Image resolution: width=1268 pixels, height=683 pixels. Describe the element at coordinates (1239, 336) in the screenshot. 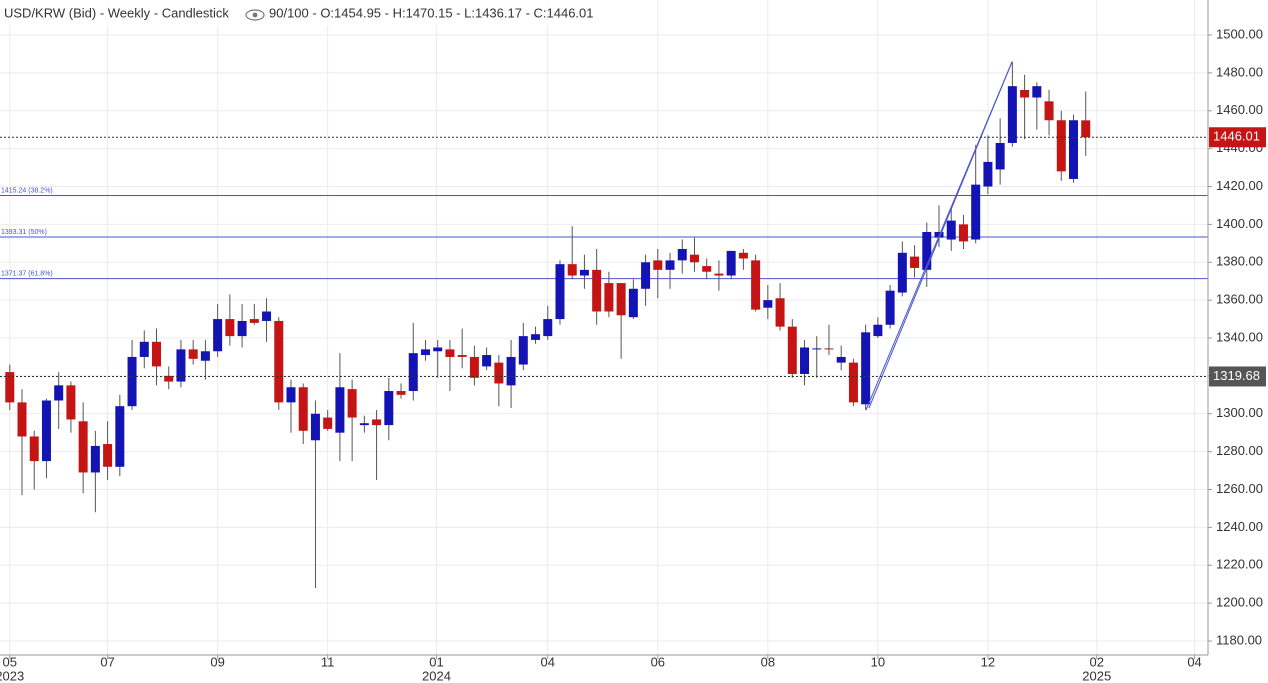

I see `y-tick-label: 1340.00` at that location.